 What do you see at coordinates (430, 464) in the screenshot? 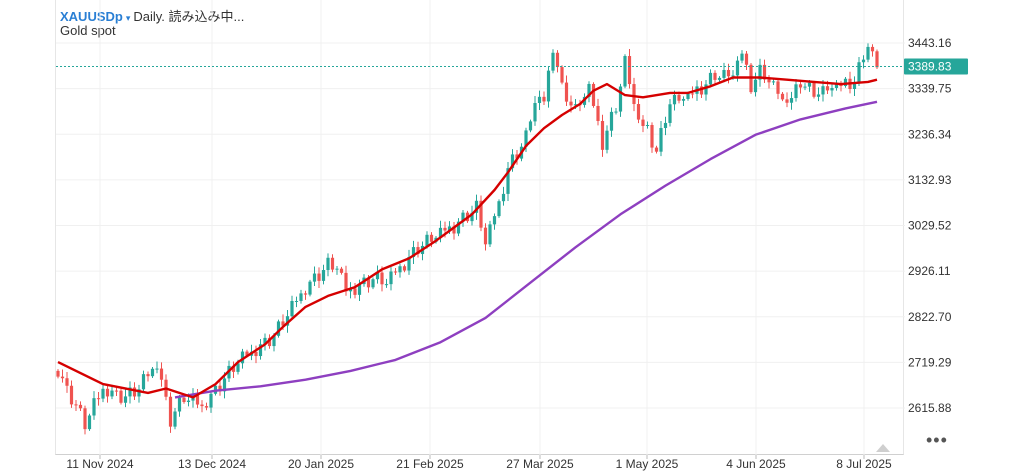
I see `x-tick-label: 21 Feb 2025` at bounding box center [430, 464].